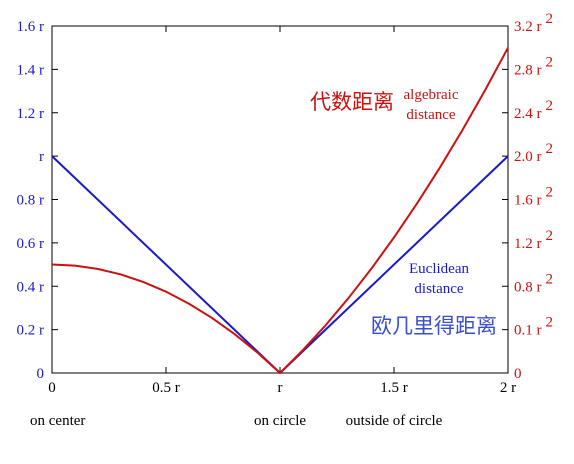 This screenshot has width=574, height=464. Describe the element at coordinates (431, 95) in the screenshot. I see `algebraic-label-english: algebraic` at that location.